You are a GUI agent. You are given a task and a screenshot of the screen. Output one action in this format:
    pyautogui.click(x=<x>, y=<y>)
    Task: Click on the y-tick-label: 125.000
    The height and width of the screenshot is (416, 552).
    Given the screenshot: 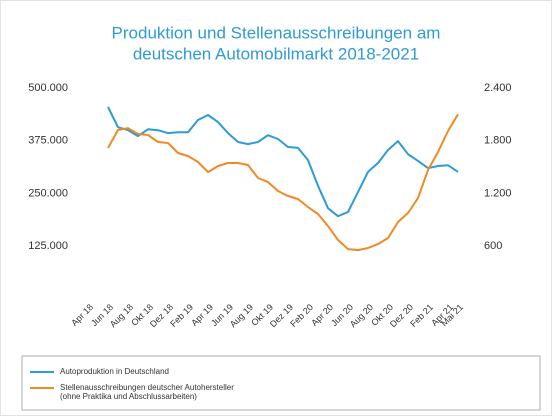 What is the action you would take?
    pyautogui.click(x=48, y=246)
    